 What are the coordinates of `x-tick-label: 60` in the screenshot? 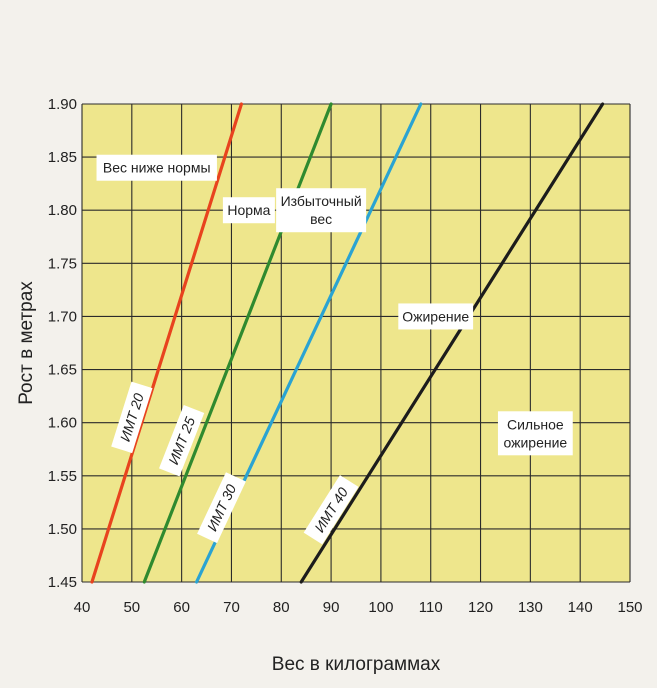 It's located at (181, 607).